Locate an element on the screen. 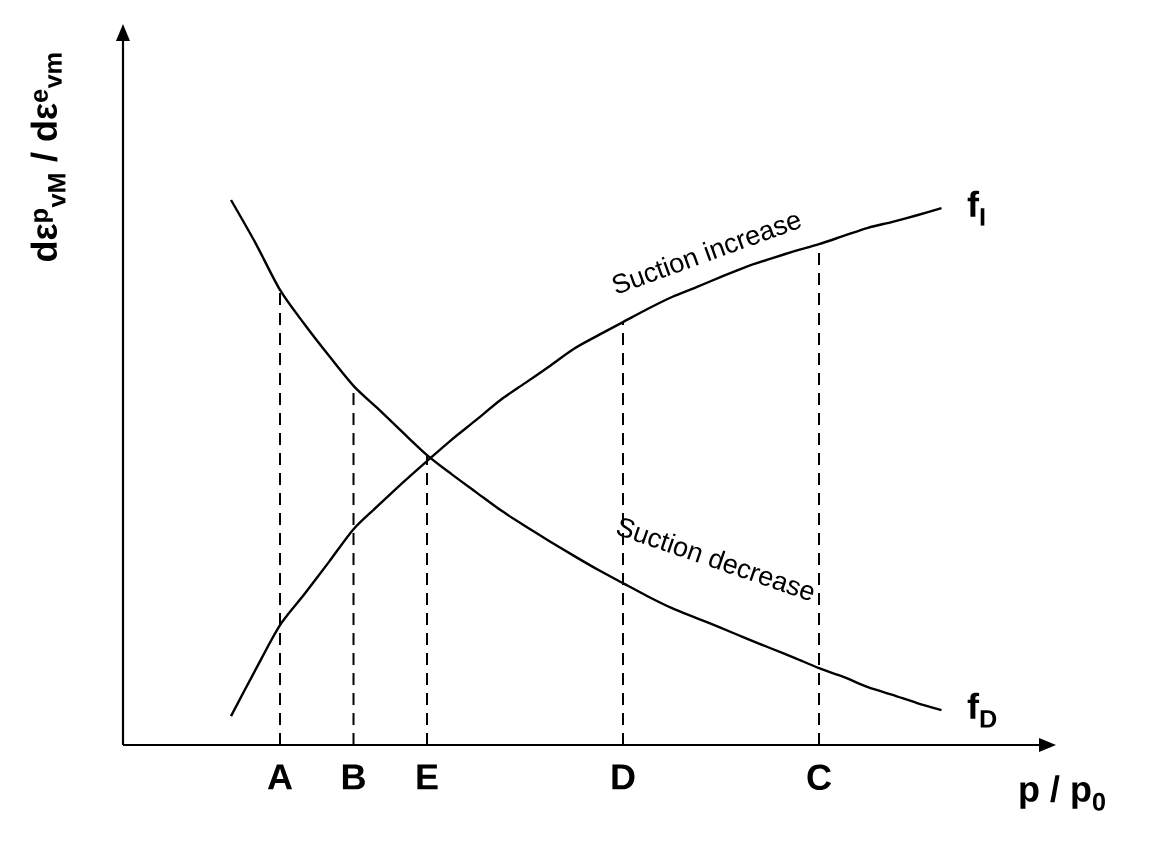 This screenshot has height=865, width=1153. x-tick-label: A is located at coordinates (280, 777).